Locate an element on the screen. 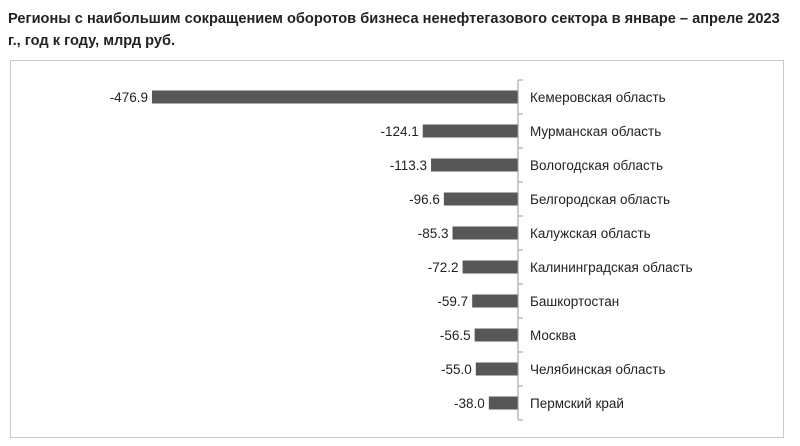 This screenshot has width=800, height=446. value-label: -72.2 is located at coordinates (443, 267).